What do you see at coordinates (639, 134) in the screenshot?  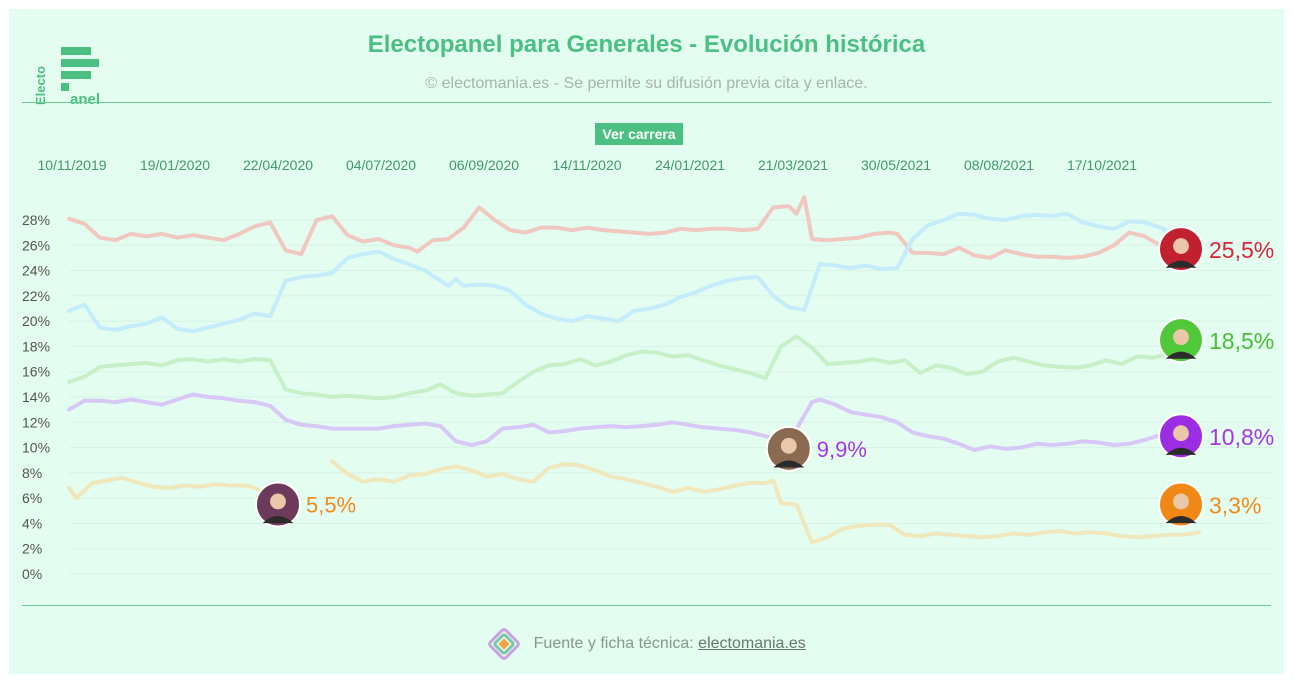 I see `ver-carrera-button: Ver carrera` at bounding box center [639, 134].